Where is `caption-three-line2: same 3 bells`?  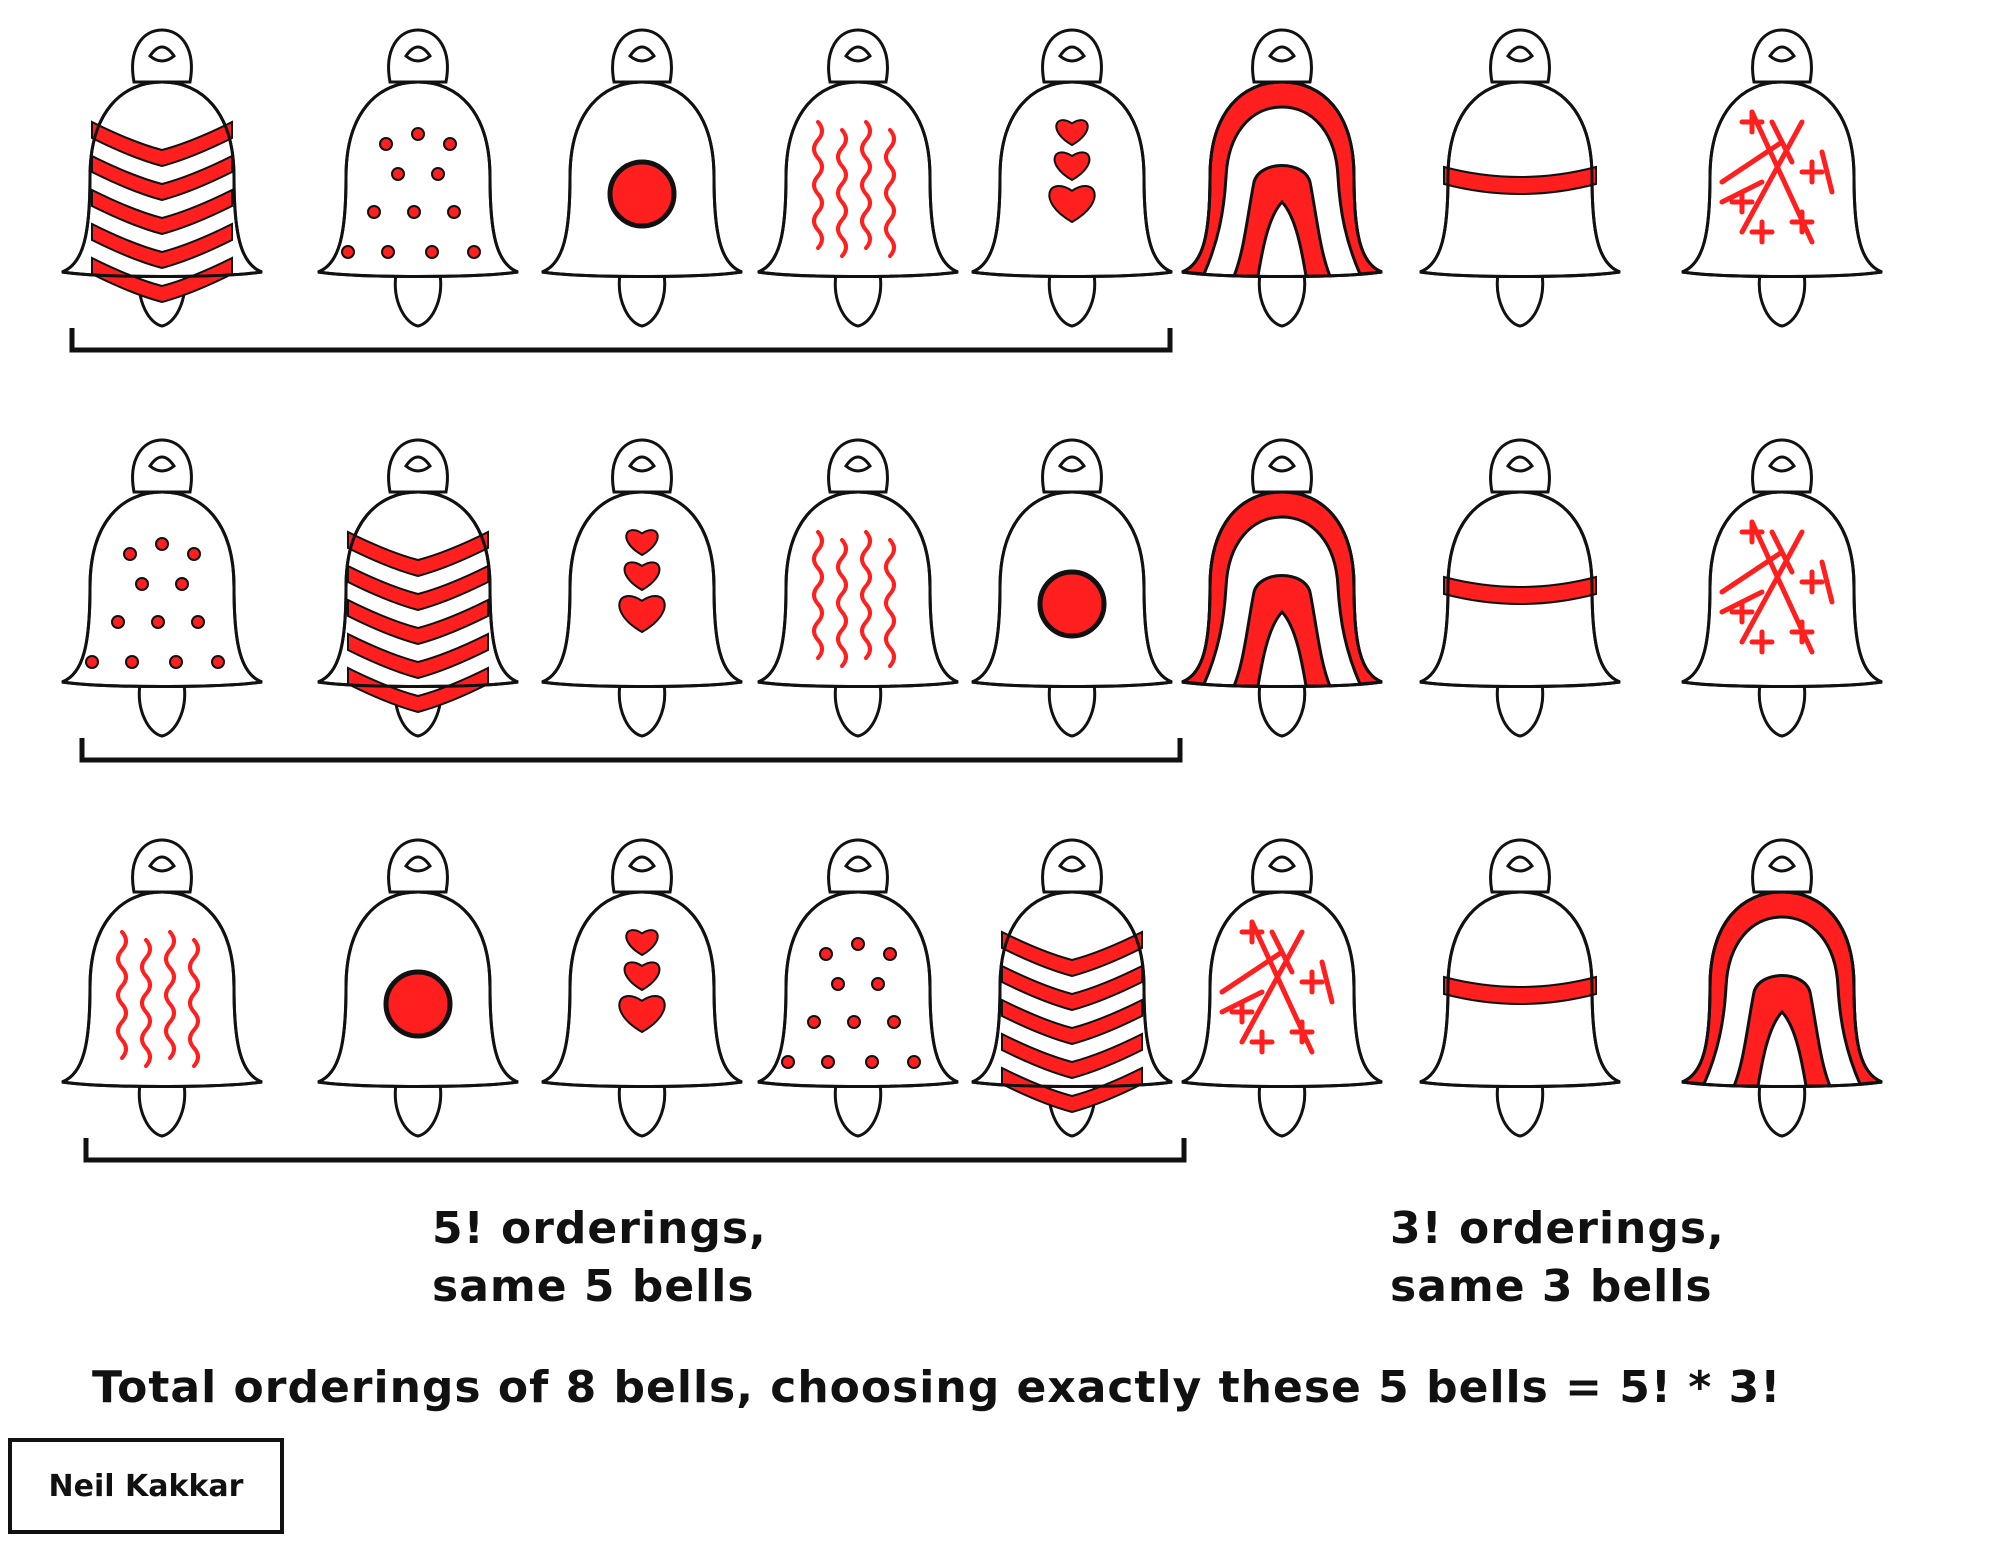 caption-three-line2: same 3 bells is located at coordinates (1551, 1286).